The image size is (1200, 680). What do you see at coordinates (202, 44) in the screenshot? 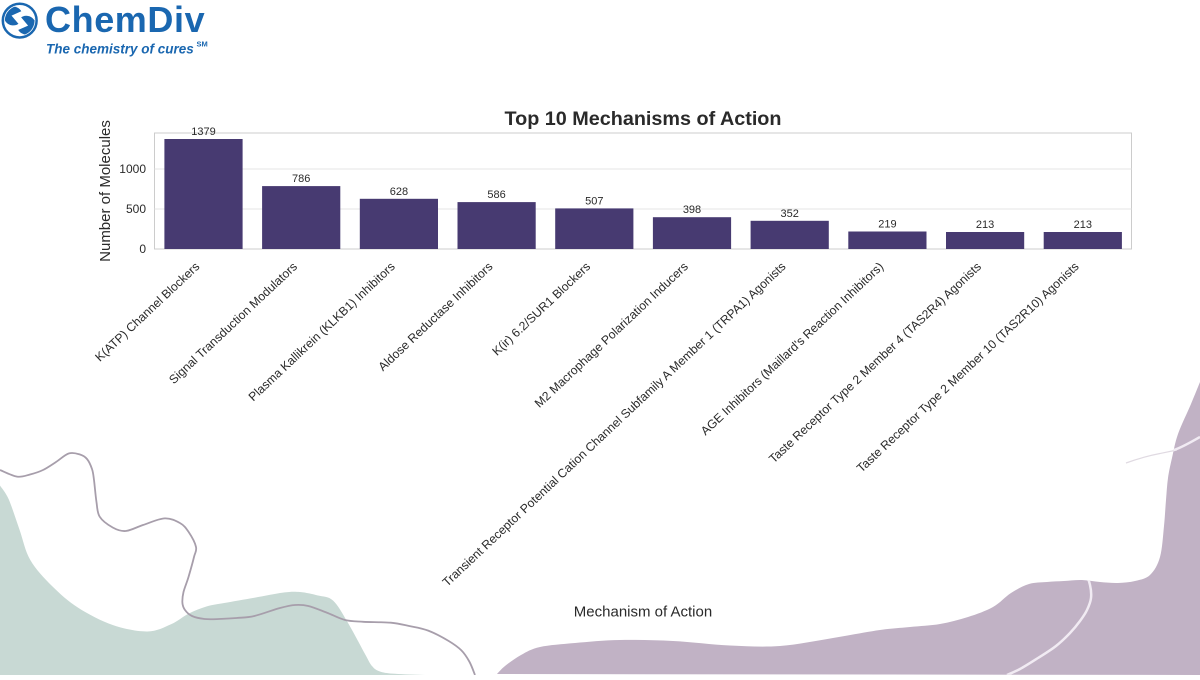
I see `svg-text: SM` at bounding box center [202, 44].